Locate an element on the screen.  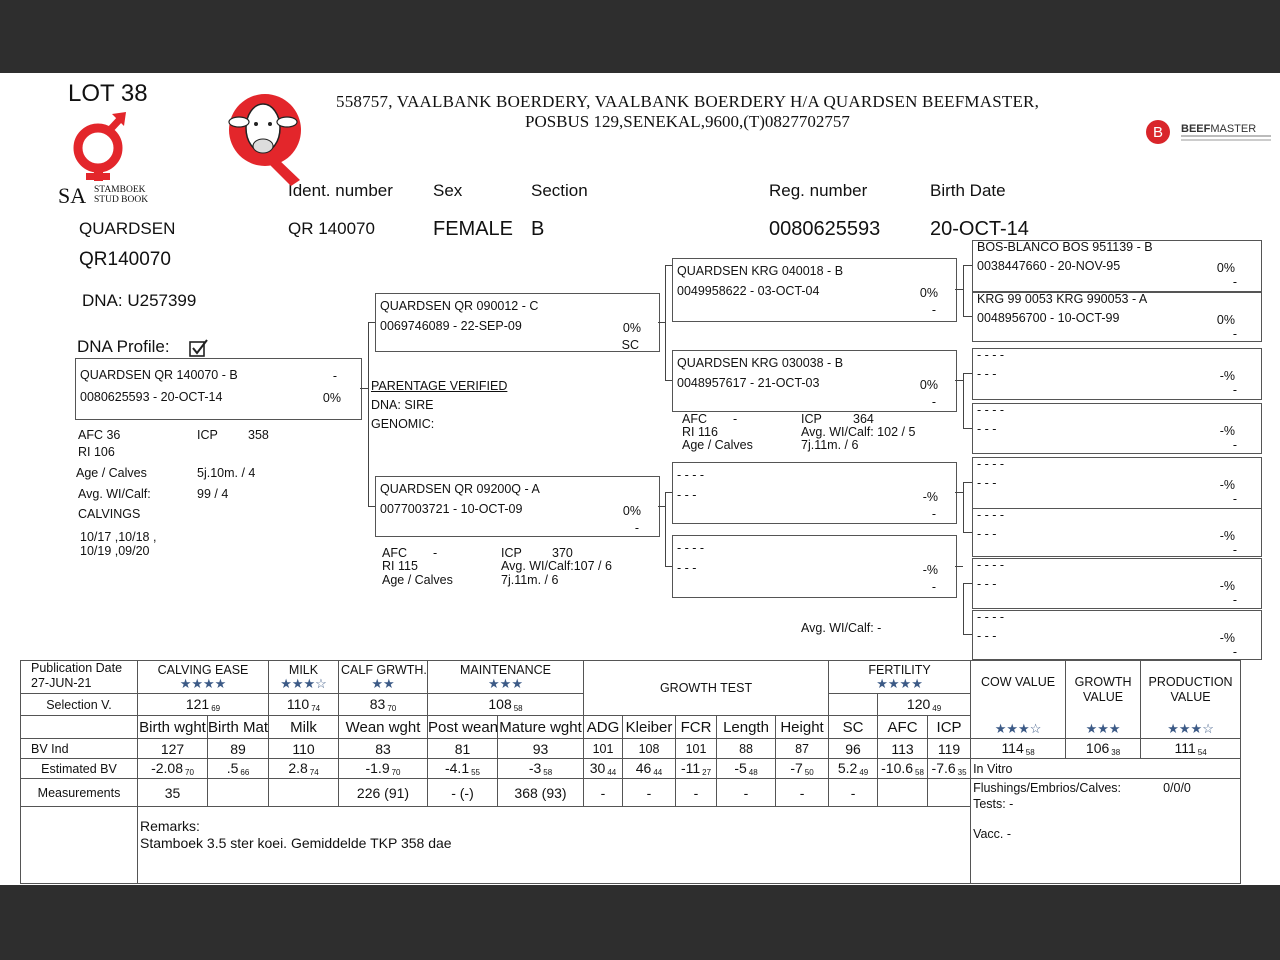
flushings-value: 0/0/0 is located at coordinates (1177, 788).